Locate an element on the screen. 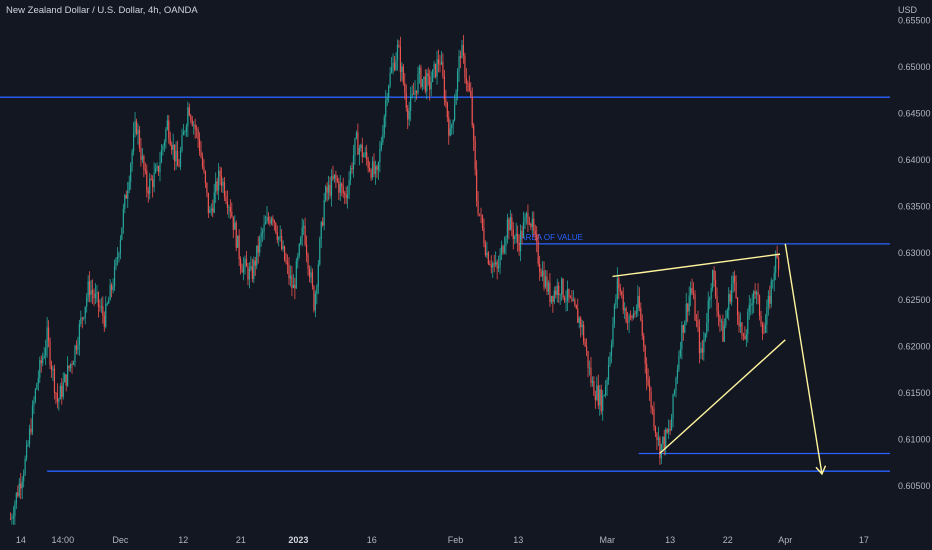 The image size is (932, 550). x-tick-label: 17 is located at coordinates (864, 540).